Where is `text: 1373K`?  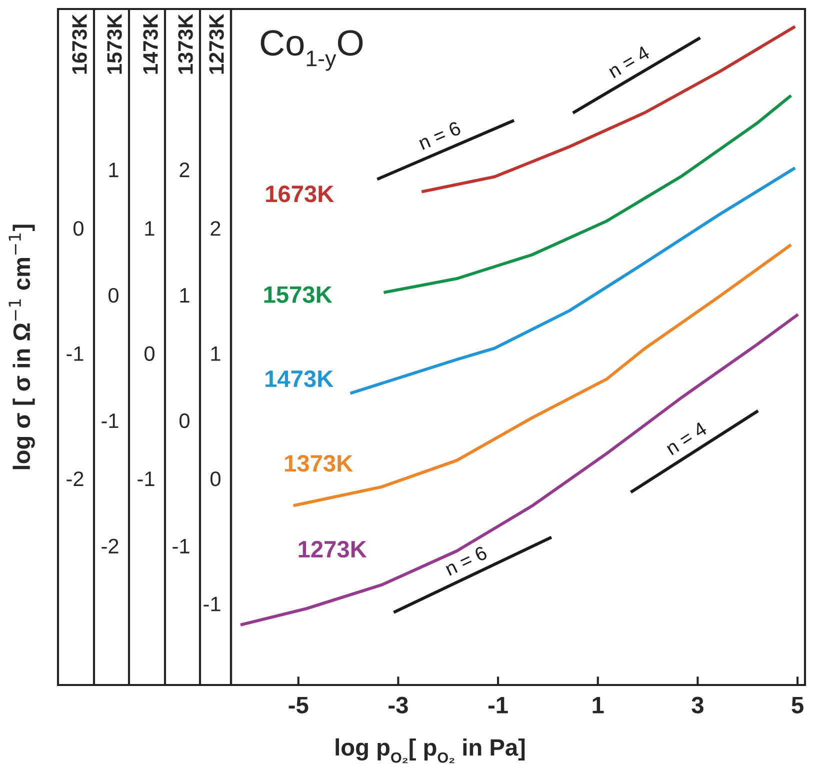
text: 1373K is located at coordinates (185, 44).